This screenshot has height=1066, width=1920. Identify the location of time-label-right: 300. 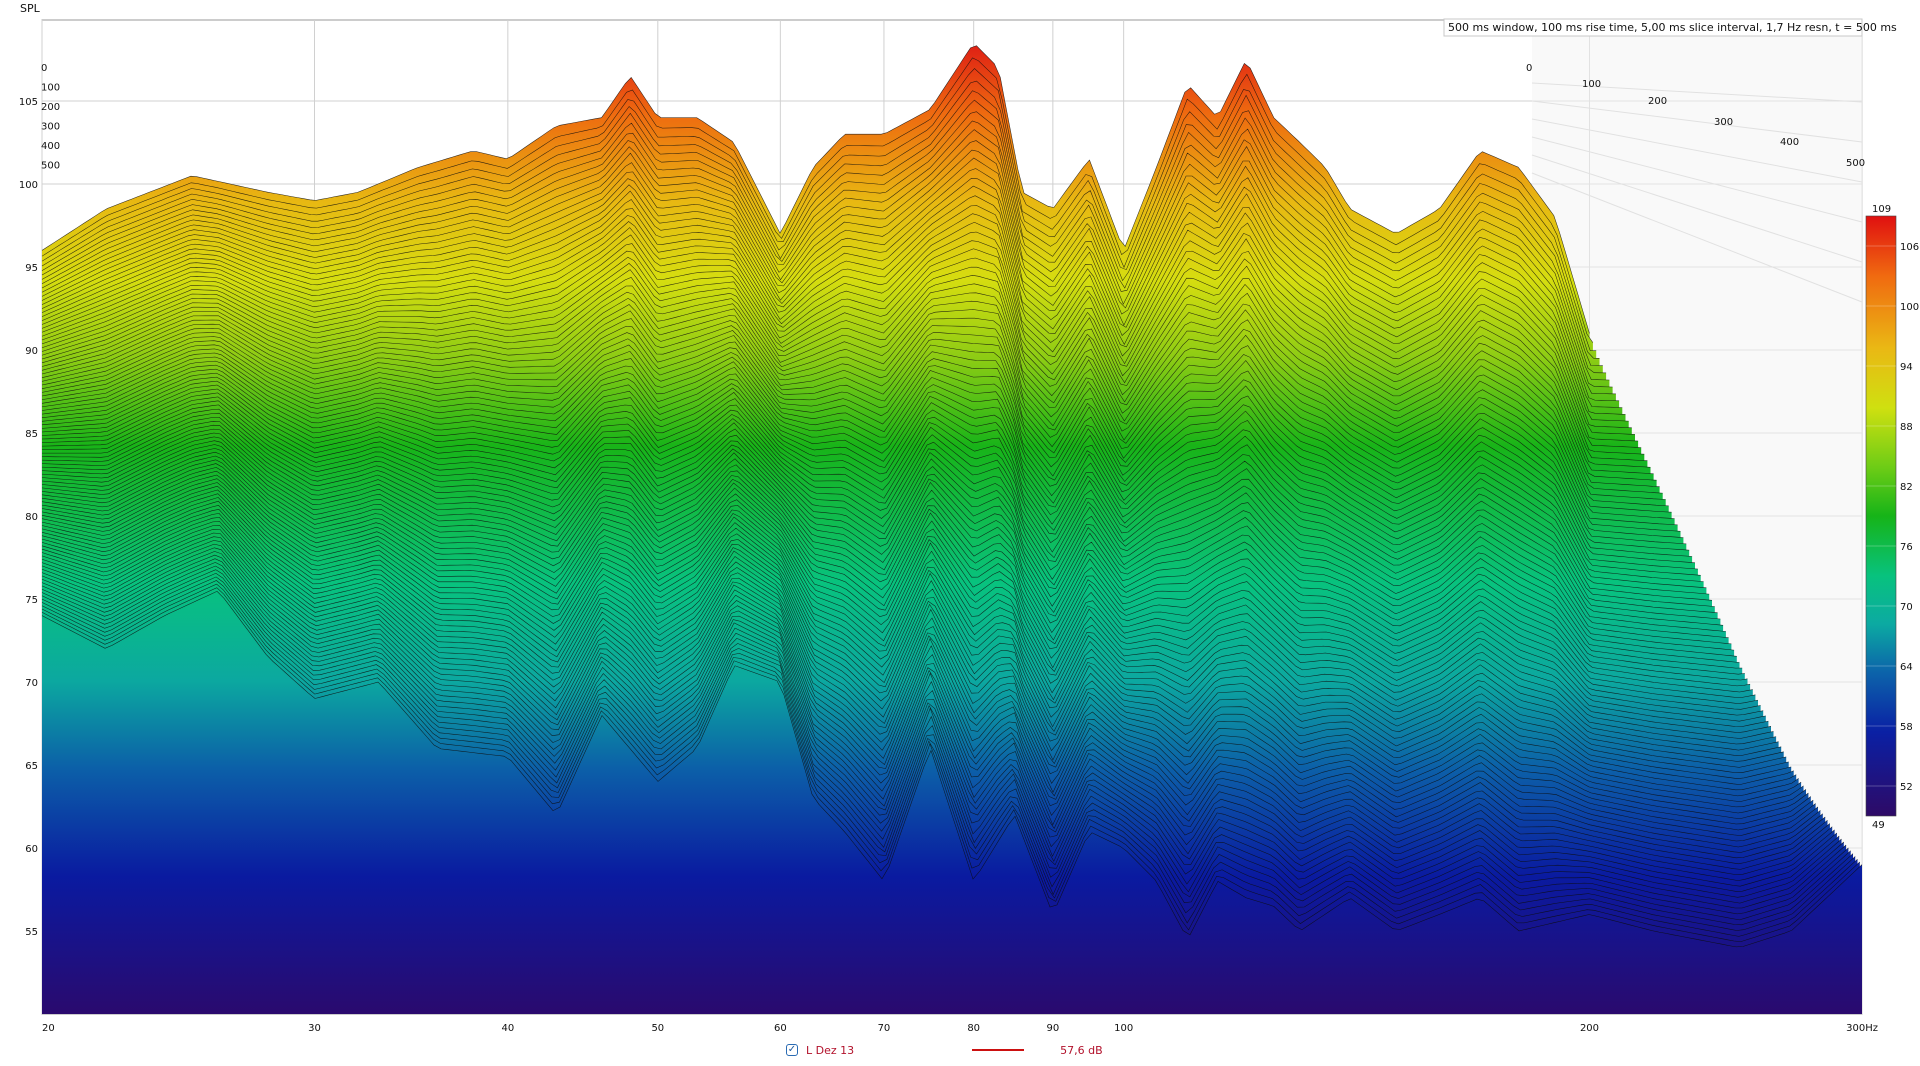
(1723, 122).